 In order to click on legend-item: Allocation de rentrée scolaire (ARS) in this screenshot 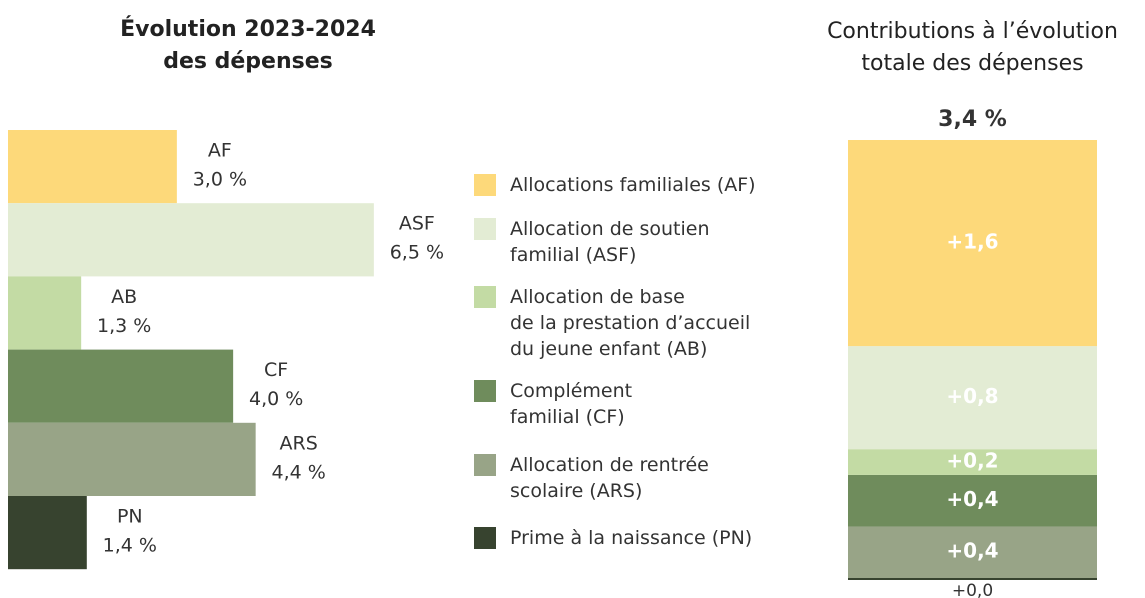, I will do `click(591, 478)`.